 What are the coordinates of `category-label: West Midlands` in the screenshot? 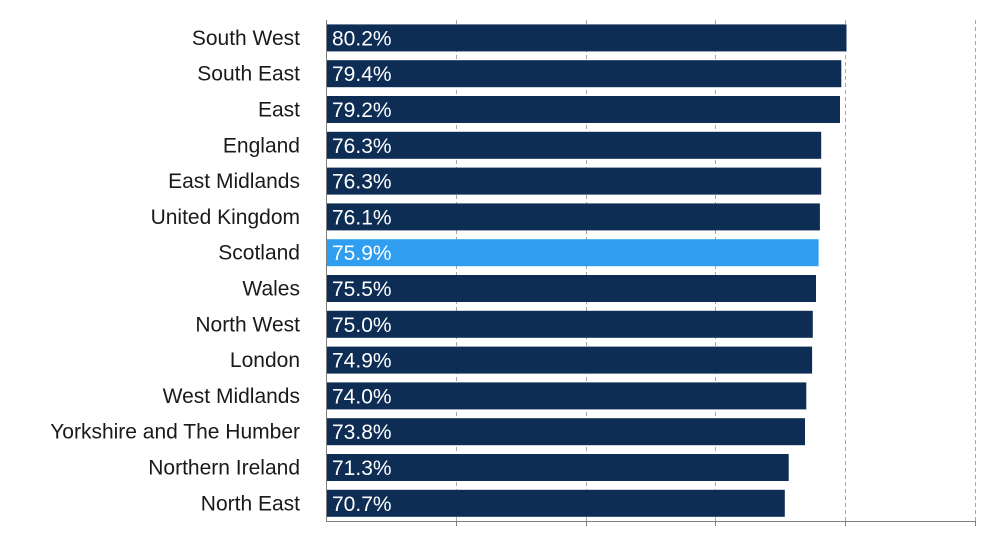 It's located at (231, 396).